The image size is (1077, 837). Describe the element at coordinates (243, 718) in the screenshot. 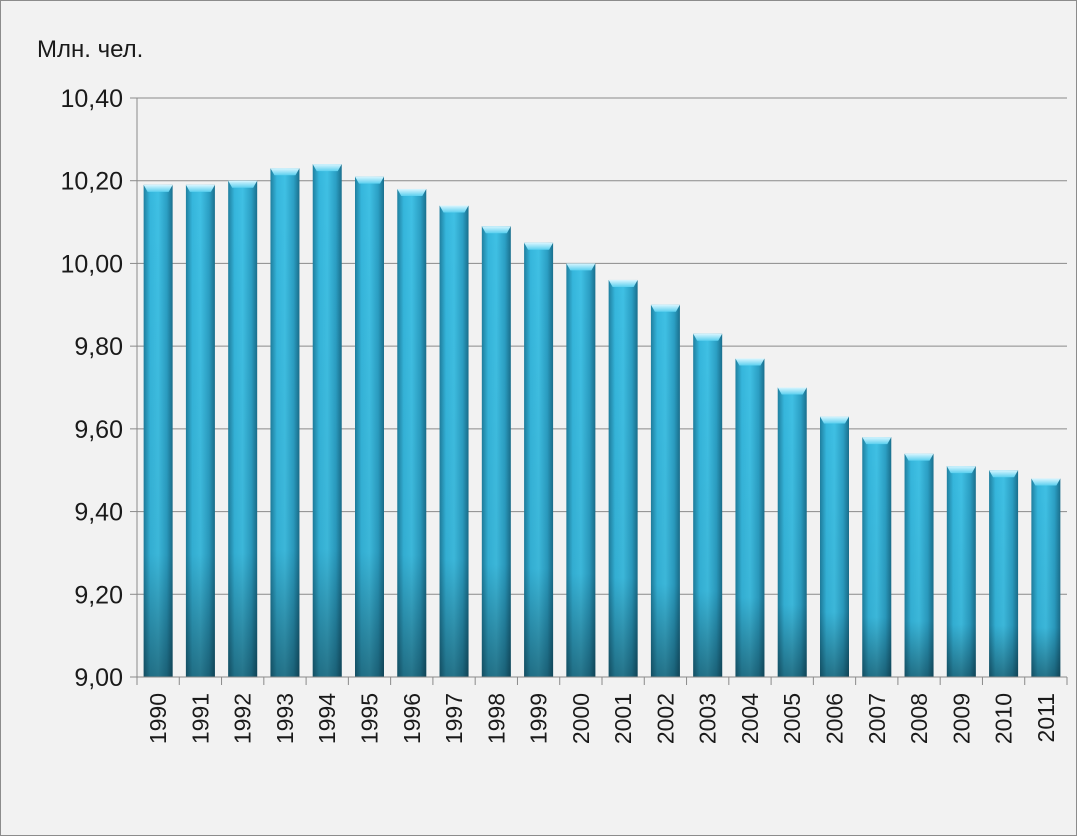

I see `x-tick-label: 1992` at that location.